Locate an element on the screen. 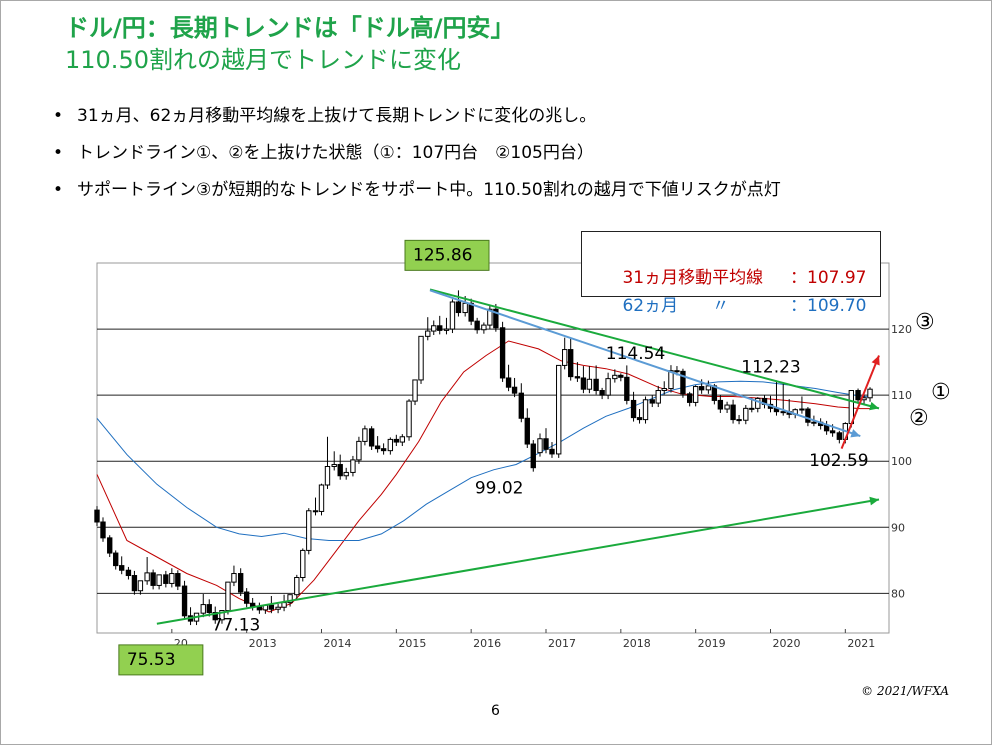  x-tick-label: 2017 is located at coordinates (562, 643).